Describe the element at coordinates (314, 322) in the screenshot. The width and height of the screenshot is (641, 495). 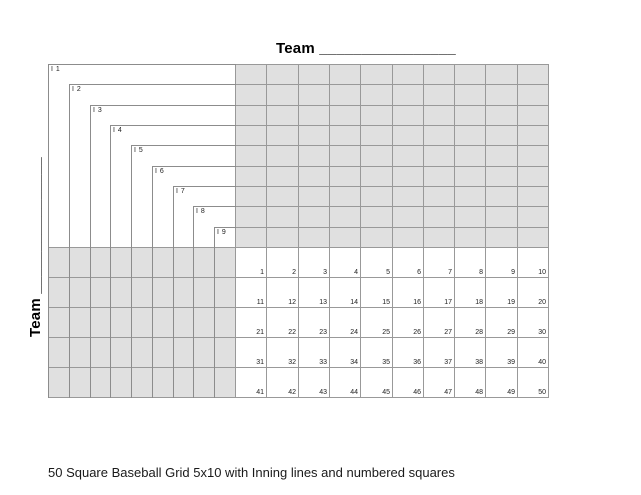
I see `square-cell: 23` at that location.